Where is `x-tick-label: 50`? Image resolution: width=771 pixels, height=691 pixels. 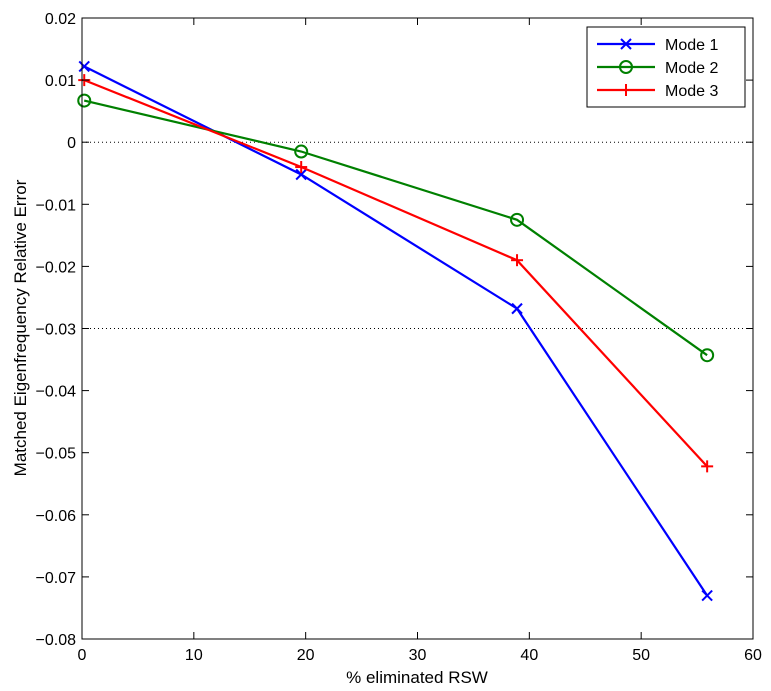
x-tick-label: 50 is located at coordinates (641, 655).